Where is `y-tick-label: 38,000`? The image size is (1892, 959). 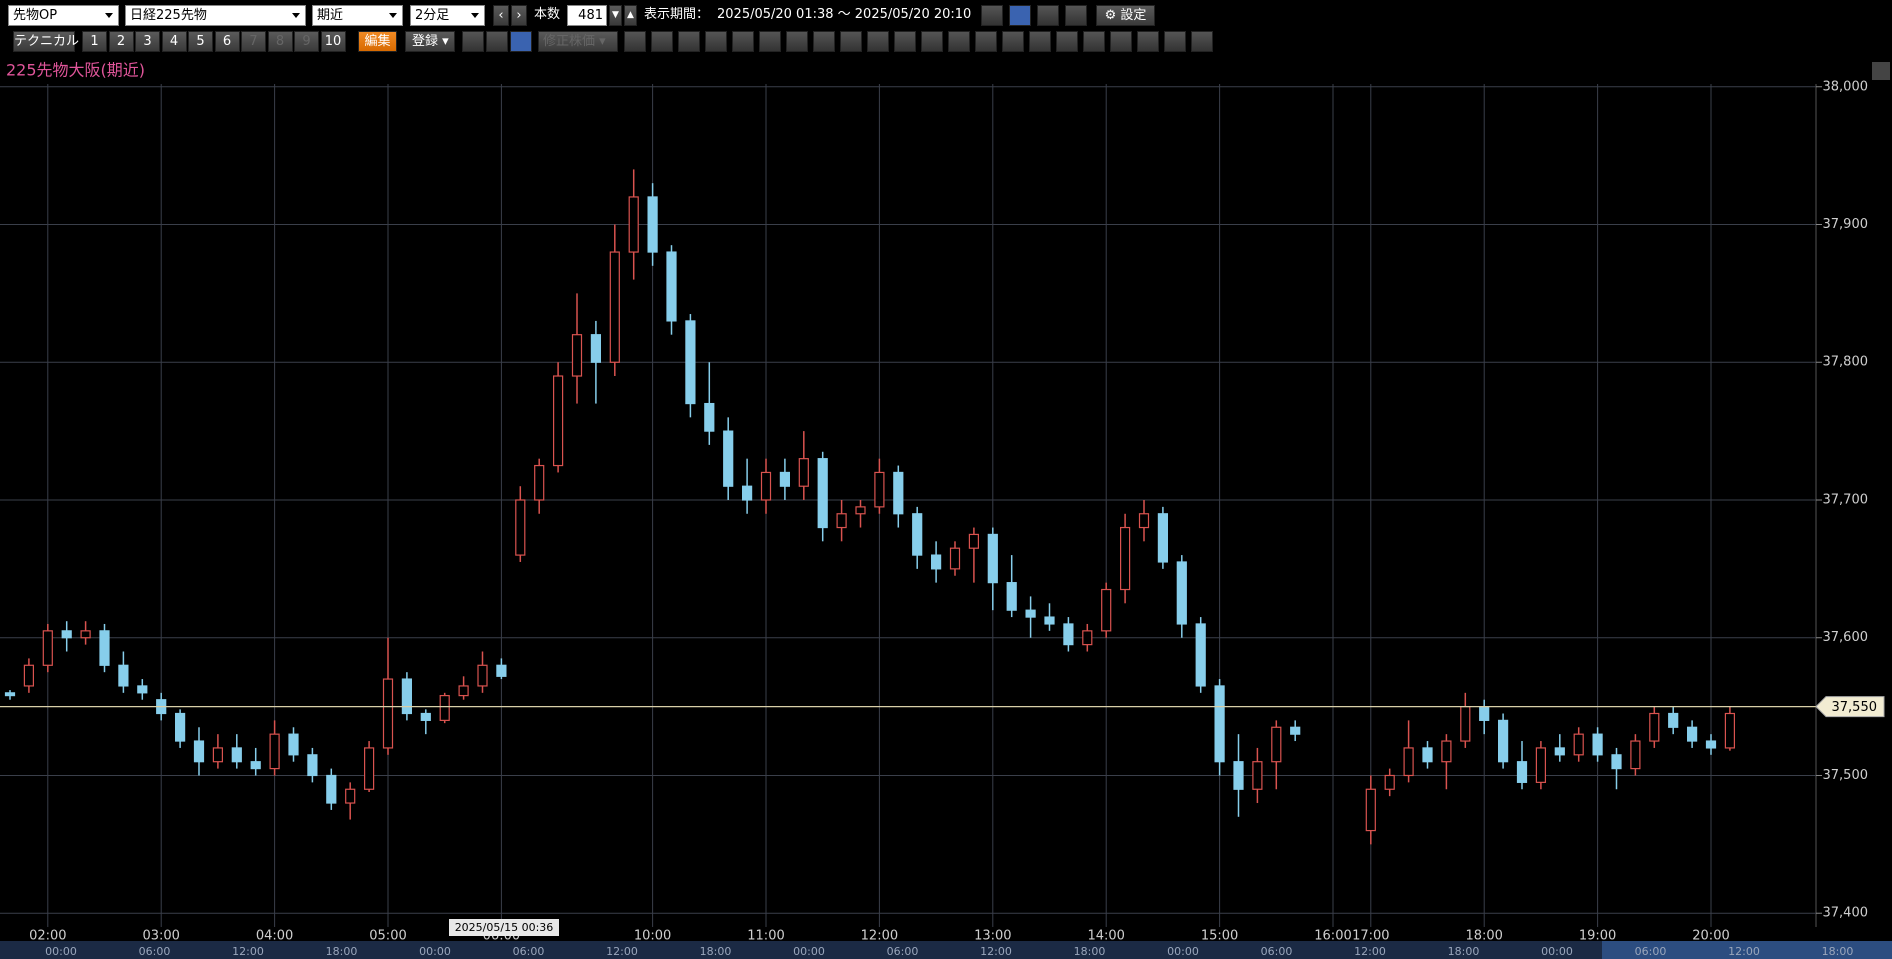 y-tick-label: 38,000 is located at coordinates (1846, 86).